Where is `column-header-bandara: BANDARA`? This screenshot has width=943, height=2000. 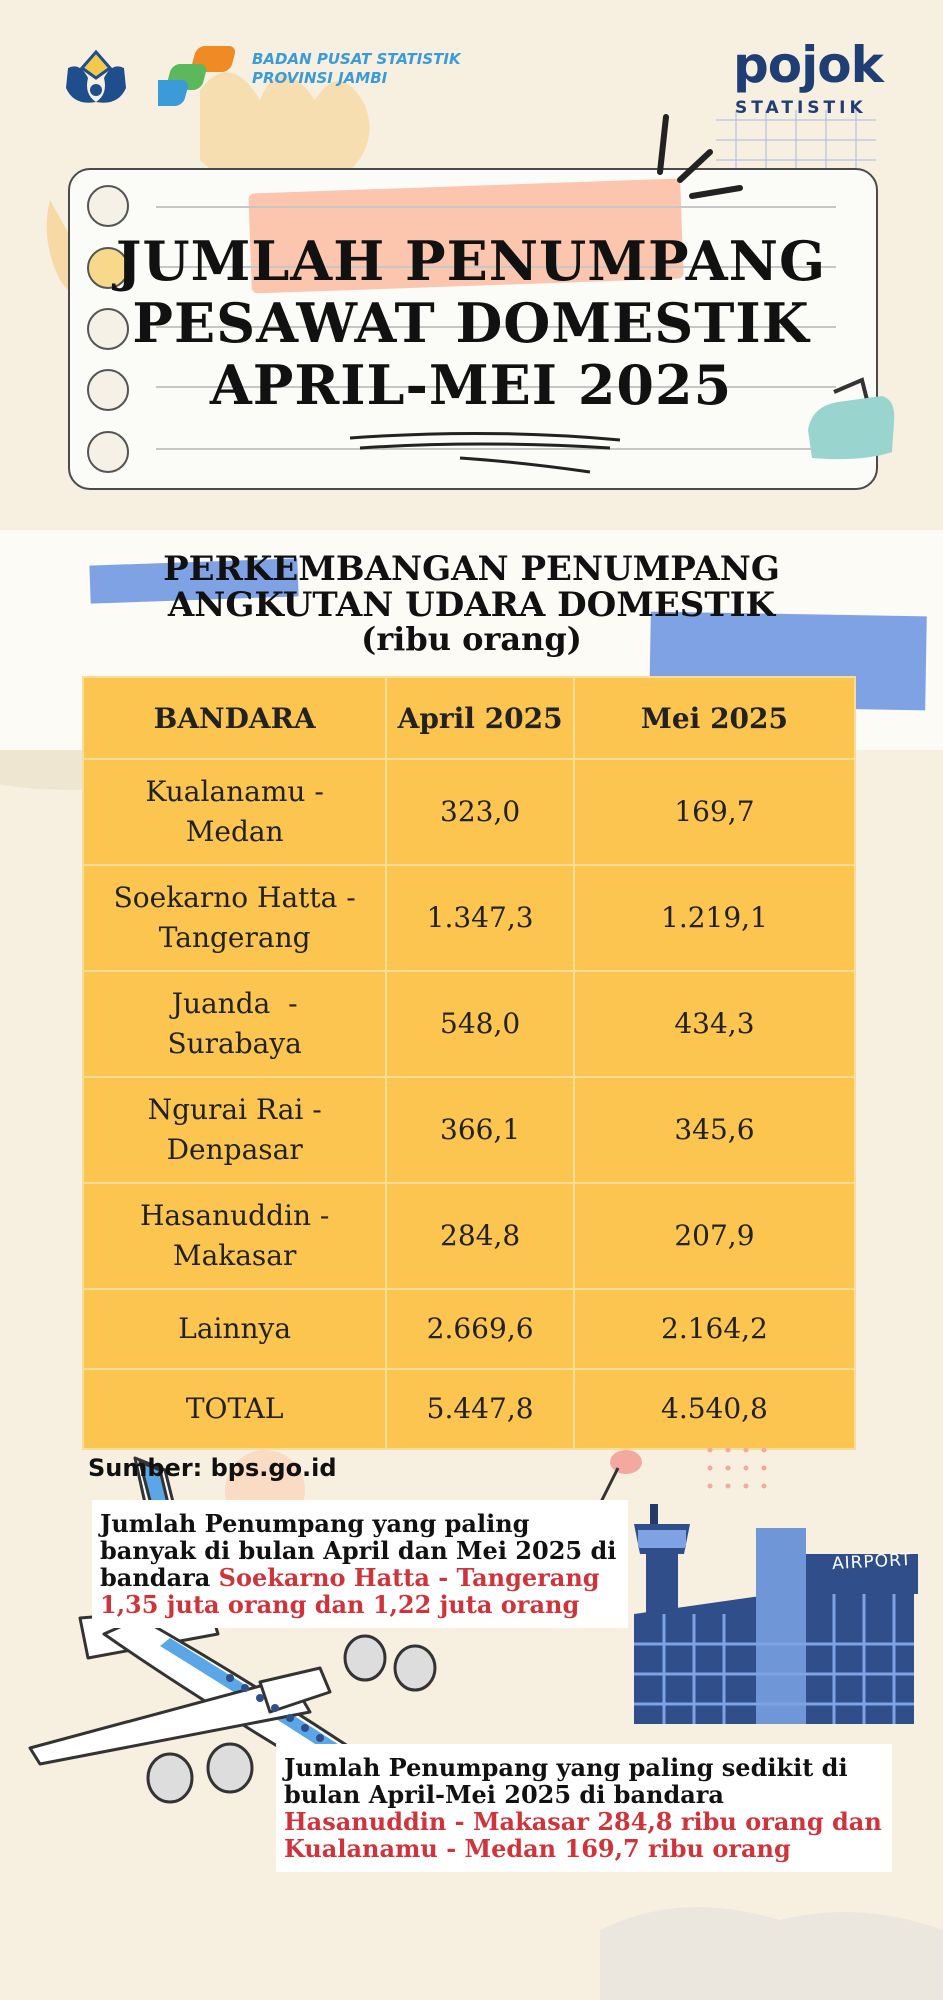
column-header-bandara: BANDARA is located at coordinates (234, 718).